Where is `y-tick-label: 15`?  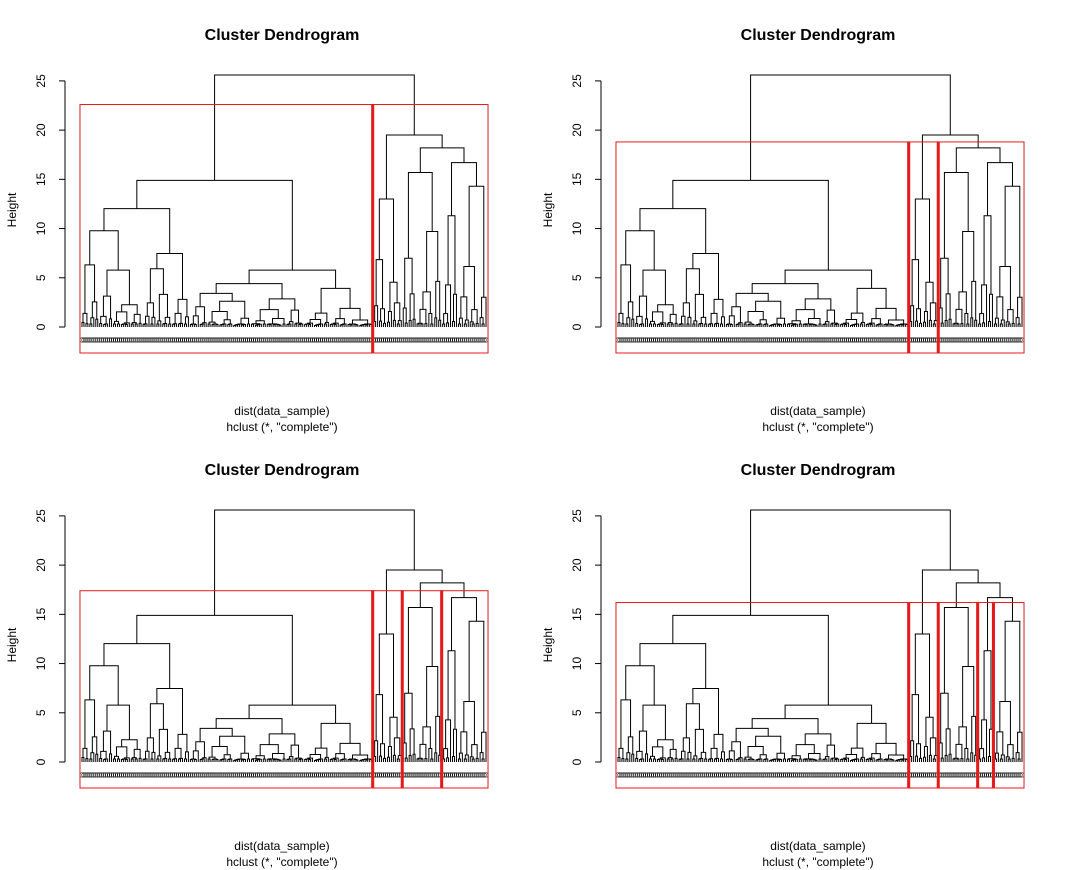 y-tick-label: 15 is located at coordinates (577, 614).